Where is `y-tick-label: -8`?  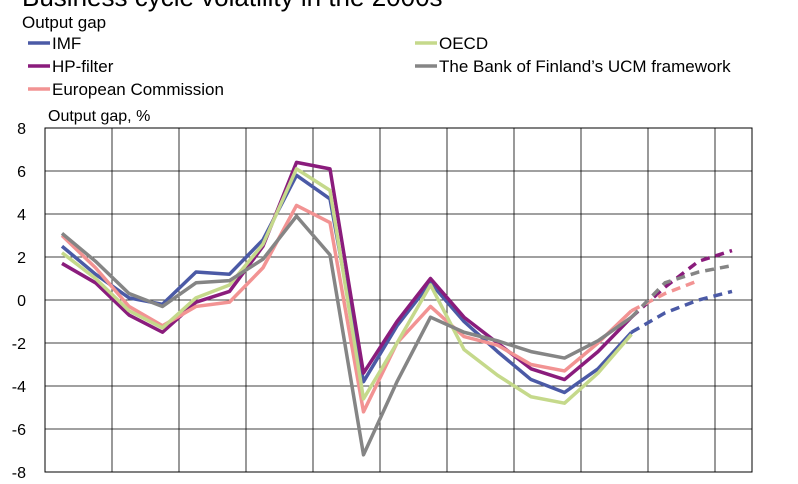
y-tick-label: -8 is located at coordinates (19, 473).